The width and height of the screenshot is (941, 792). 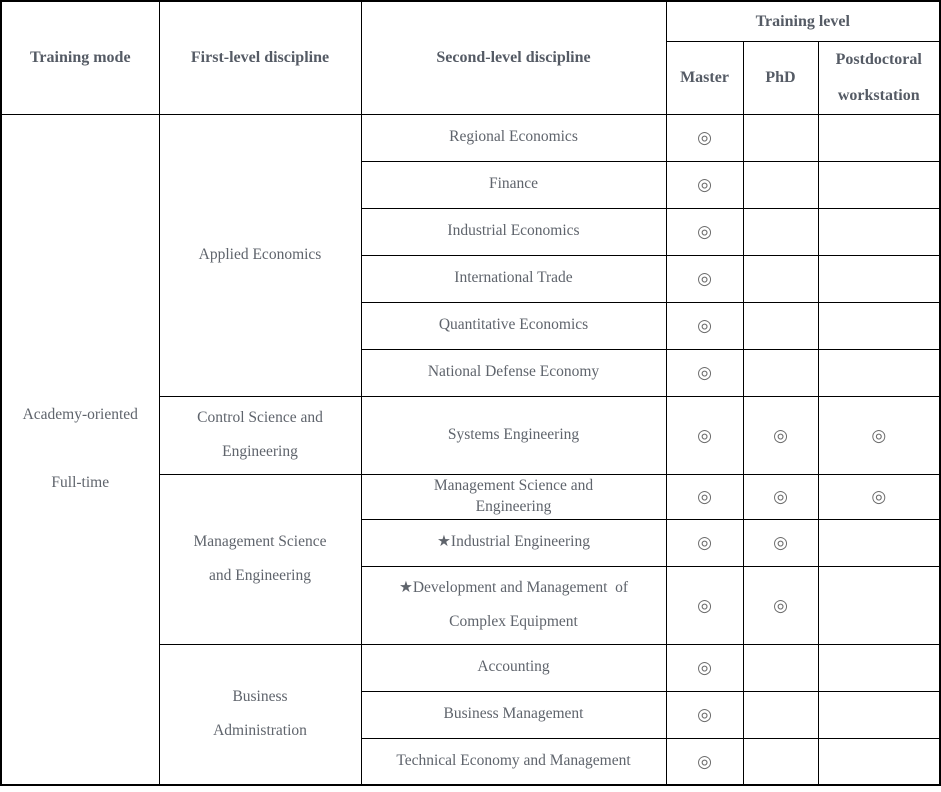 I want to click on second-level-cell: Accounting, so click(x=513, y=667).